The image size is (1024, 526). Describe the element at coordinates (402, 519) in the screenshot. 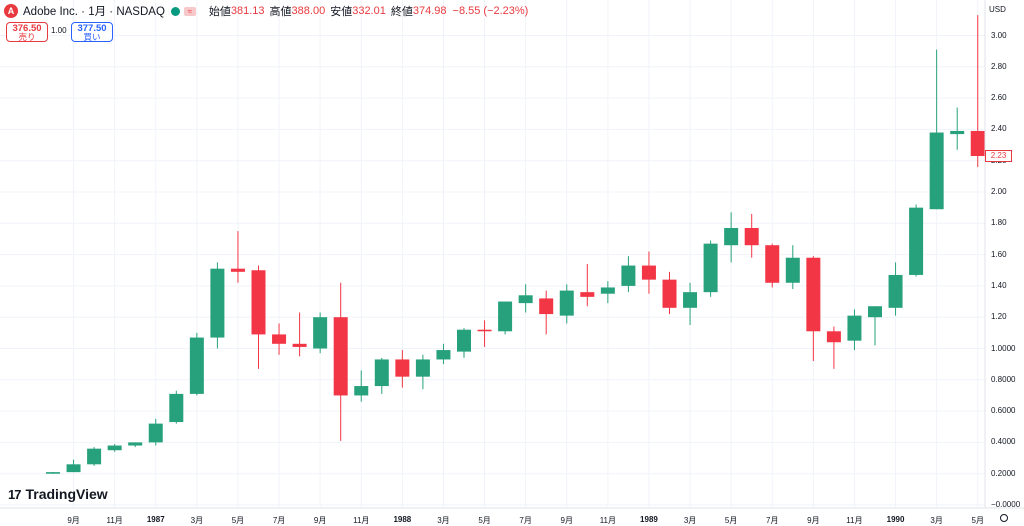

I see `x-tick-label: 1988` at that location.